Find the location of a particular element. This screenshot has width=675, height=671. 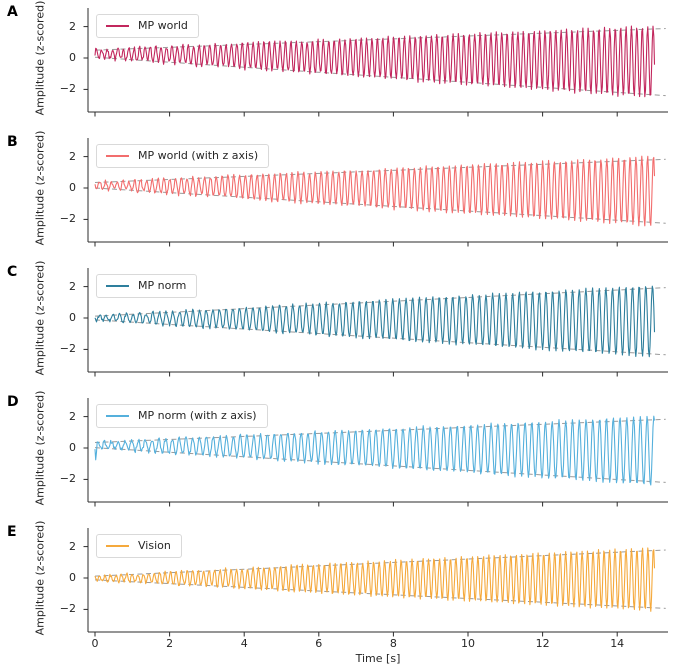

panel-letter-C: C is located at coordinates (12, 272).